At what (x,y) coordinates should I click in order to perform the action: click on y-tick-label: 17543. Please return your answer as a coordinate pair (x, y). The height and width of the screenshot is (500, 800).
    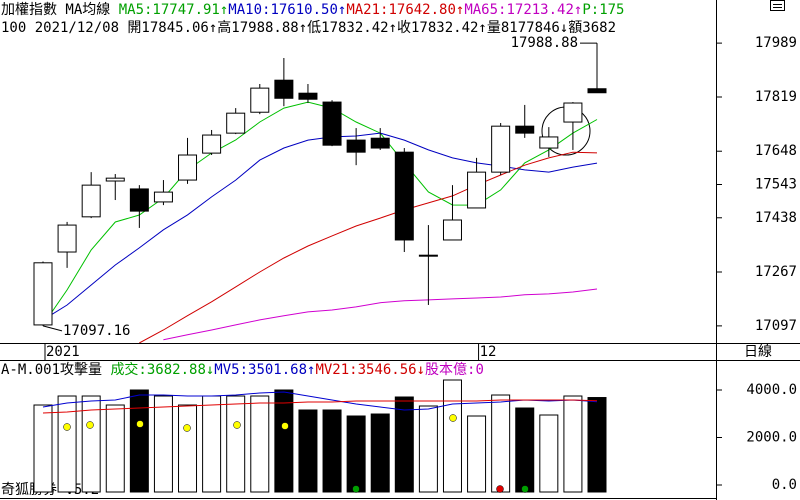
    Looking at the image, I should click on (776, 184).